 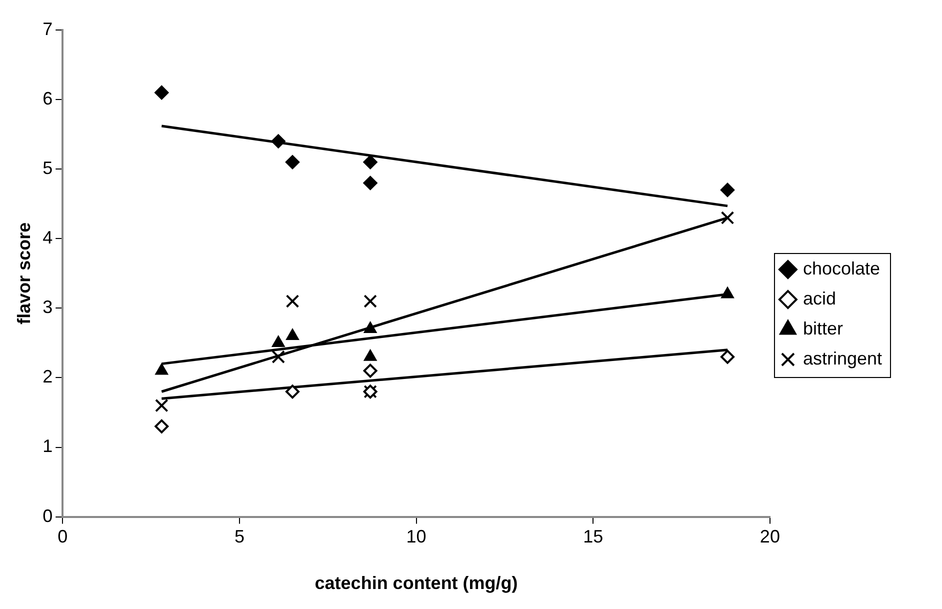 What do you see at coordinates (47, 376) in the screenshot?
I see `y-tick-label: 2` at bounding box center [47, 376].